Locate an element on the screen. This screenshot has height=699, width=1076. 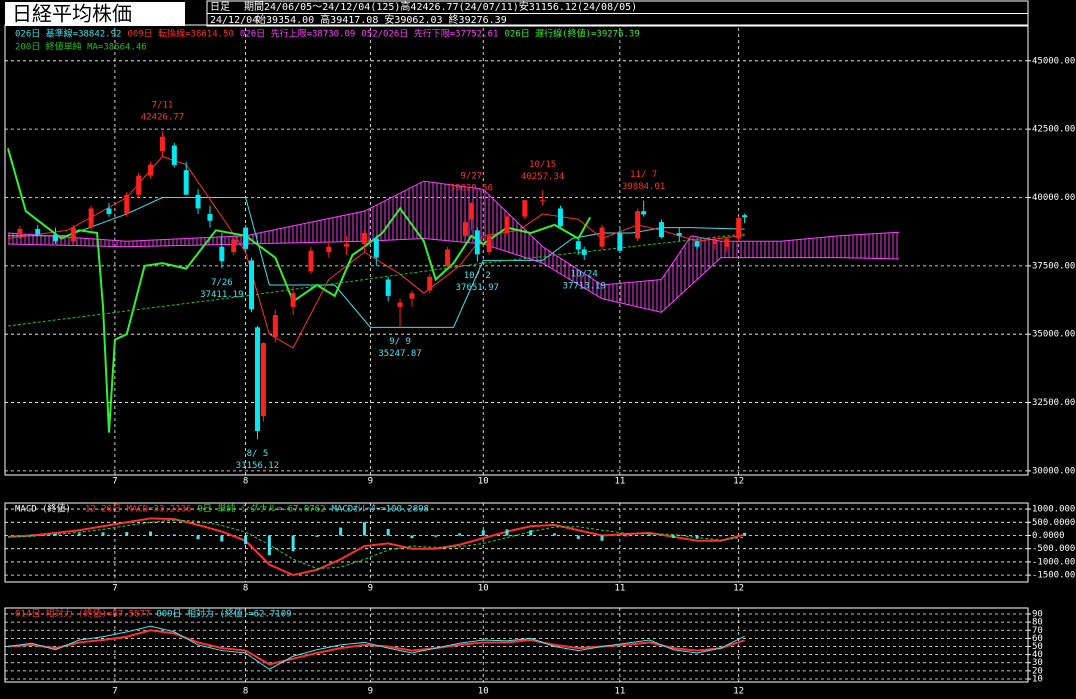
date: 24/12/04 is located at coordinates (234, 20).